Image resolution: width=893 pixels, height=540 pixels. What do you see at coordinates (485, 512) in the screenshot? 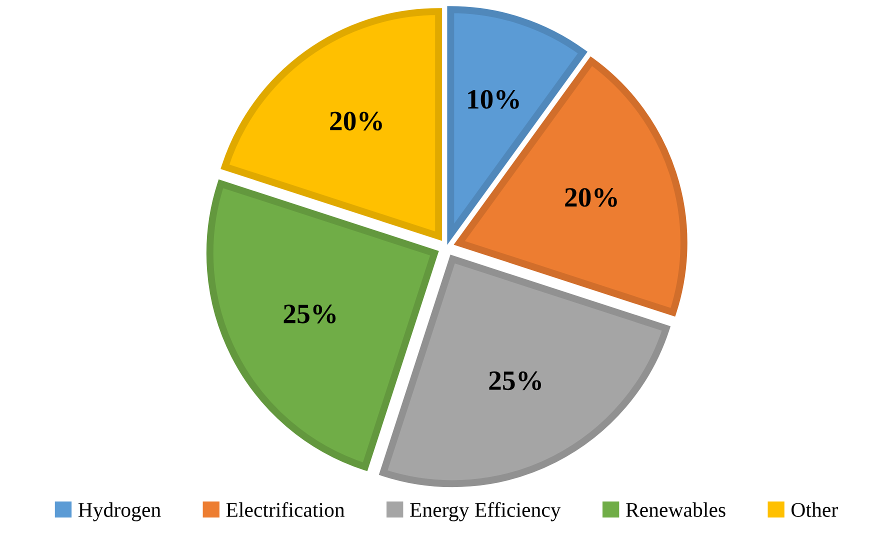
I see `legend-label: Energy Efficiency` at bounding box center [485, 512].